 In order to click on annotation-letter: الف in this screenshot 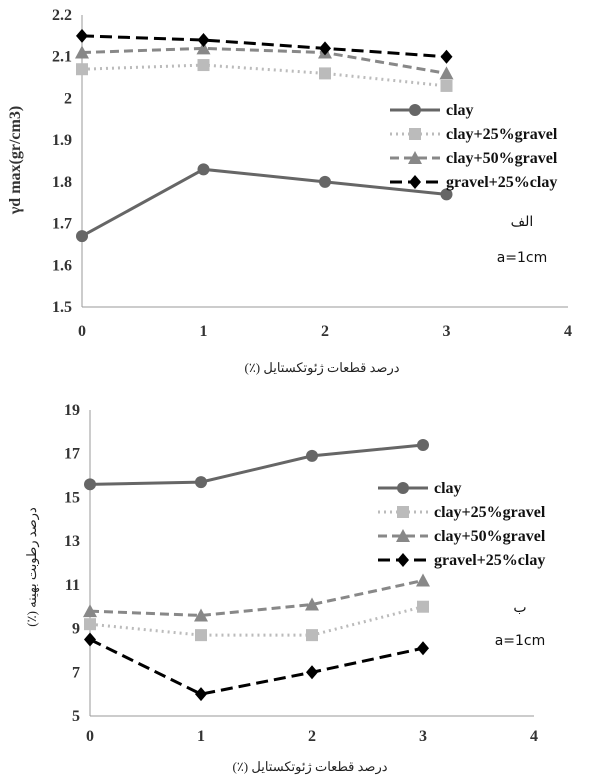, I will do `click(522, 222)`.